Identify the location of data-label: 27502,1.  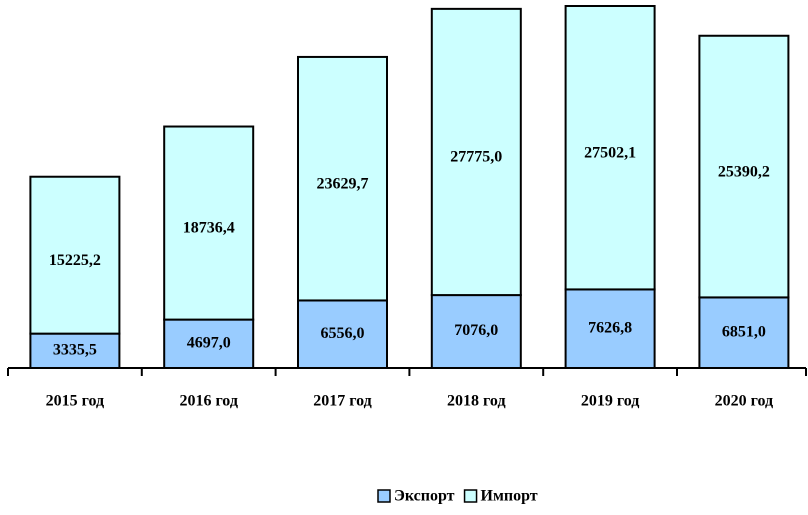
(610, 152).